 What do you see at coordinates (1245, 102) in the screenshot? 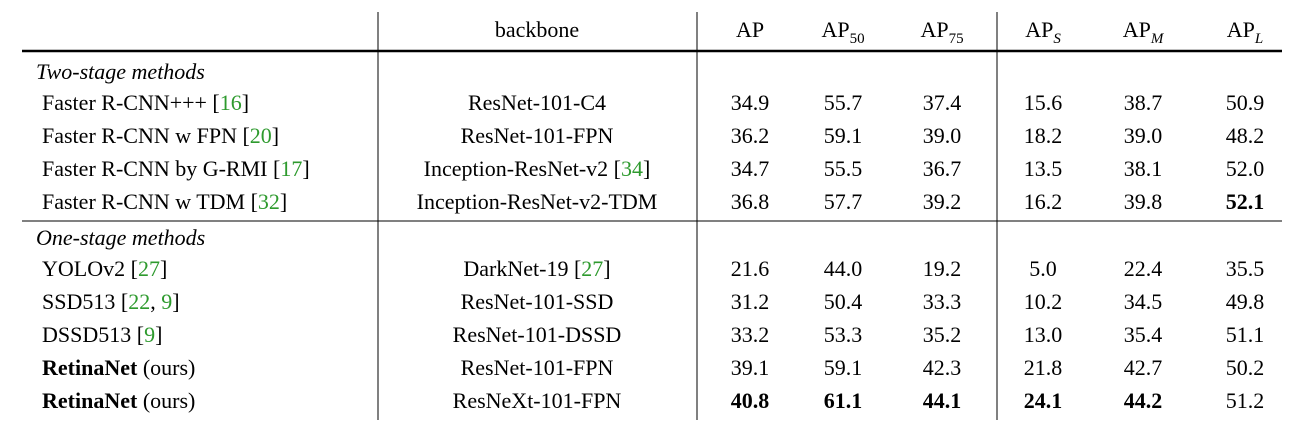
I see `value-cell: 50.9` at bounding box center [1245, 102].